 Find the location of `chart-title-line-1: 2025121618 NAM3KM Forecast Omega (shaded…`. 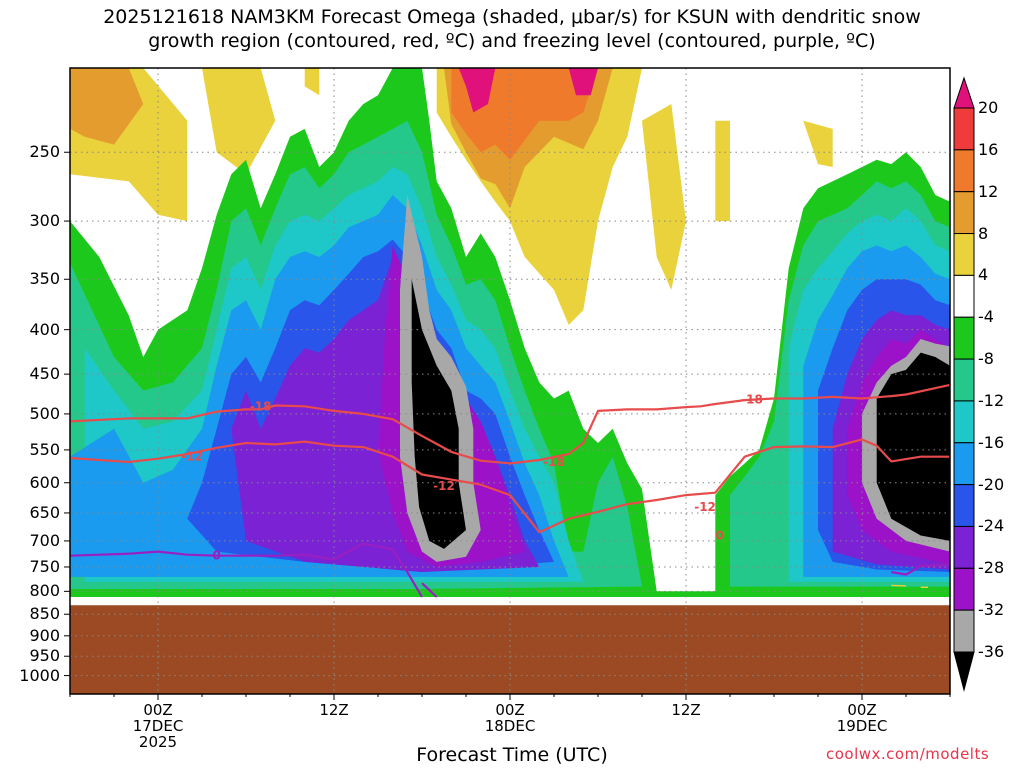

chart-title-line-1: 2025121618 NAM3KM Forecast Omega (shaded… is located at coordinates (512, 17).